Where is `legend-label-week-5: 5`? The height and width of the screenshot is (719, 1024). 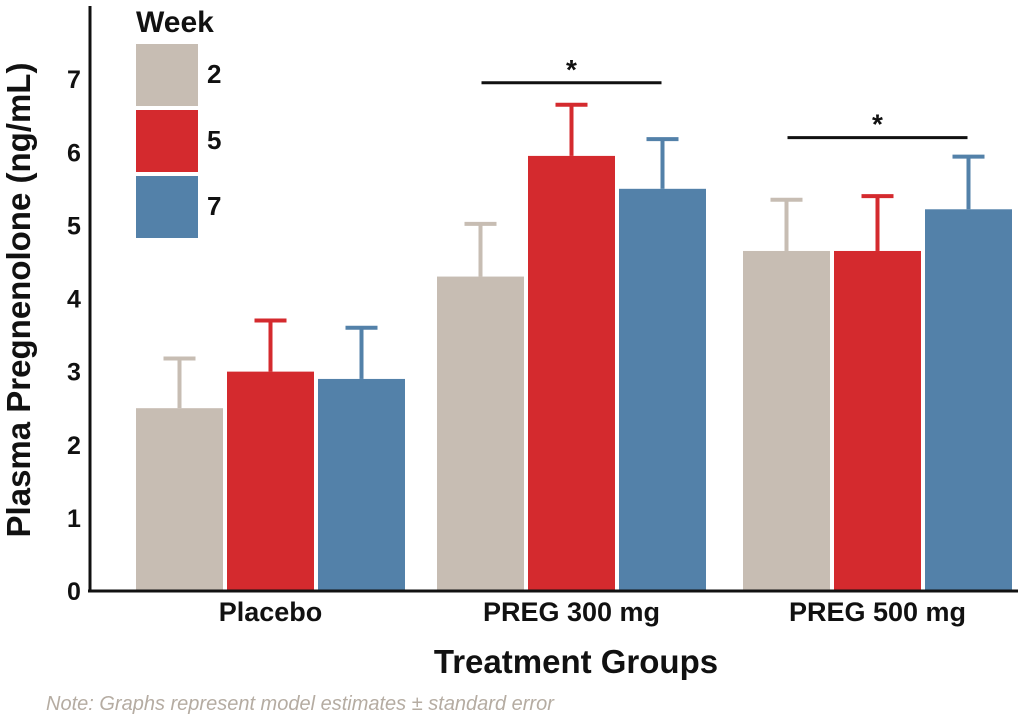
legend-label-week-5: 5 is located at coordinates (214, 140).